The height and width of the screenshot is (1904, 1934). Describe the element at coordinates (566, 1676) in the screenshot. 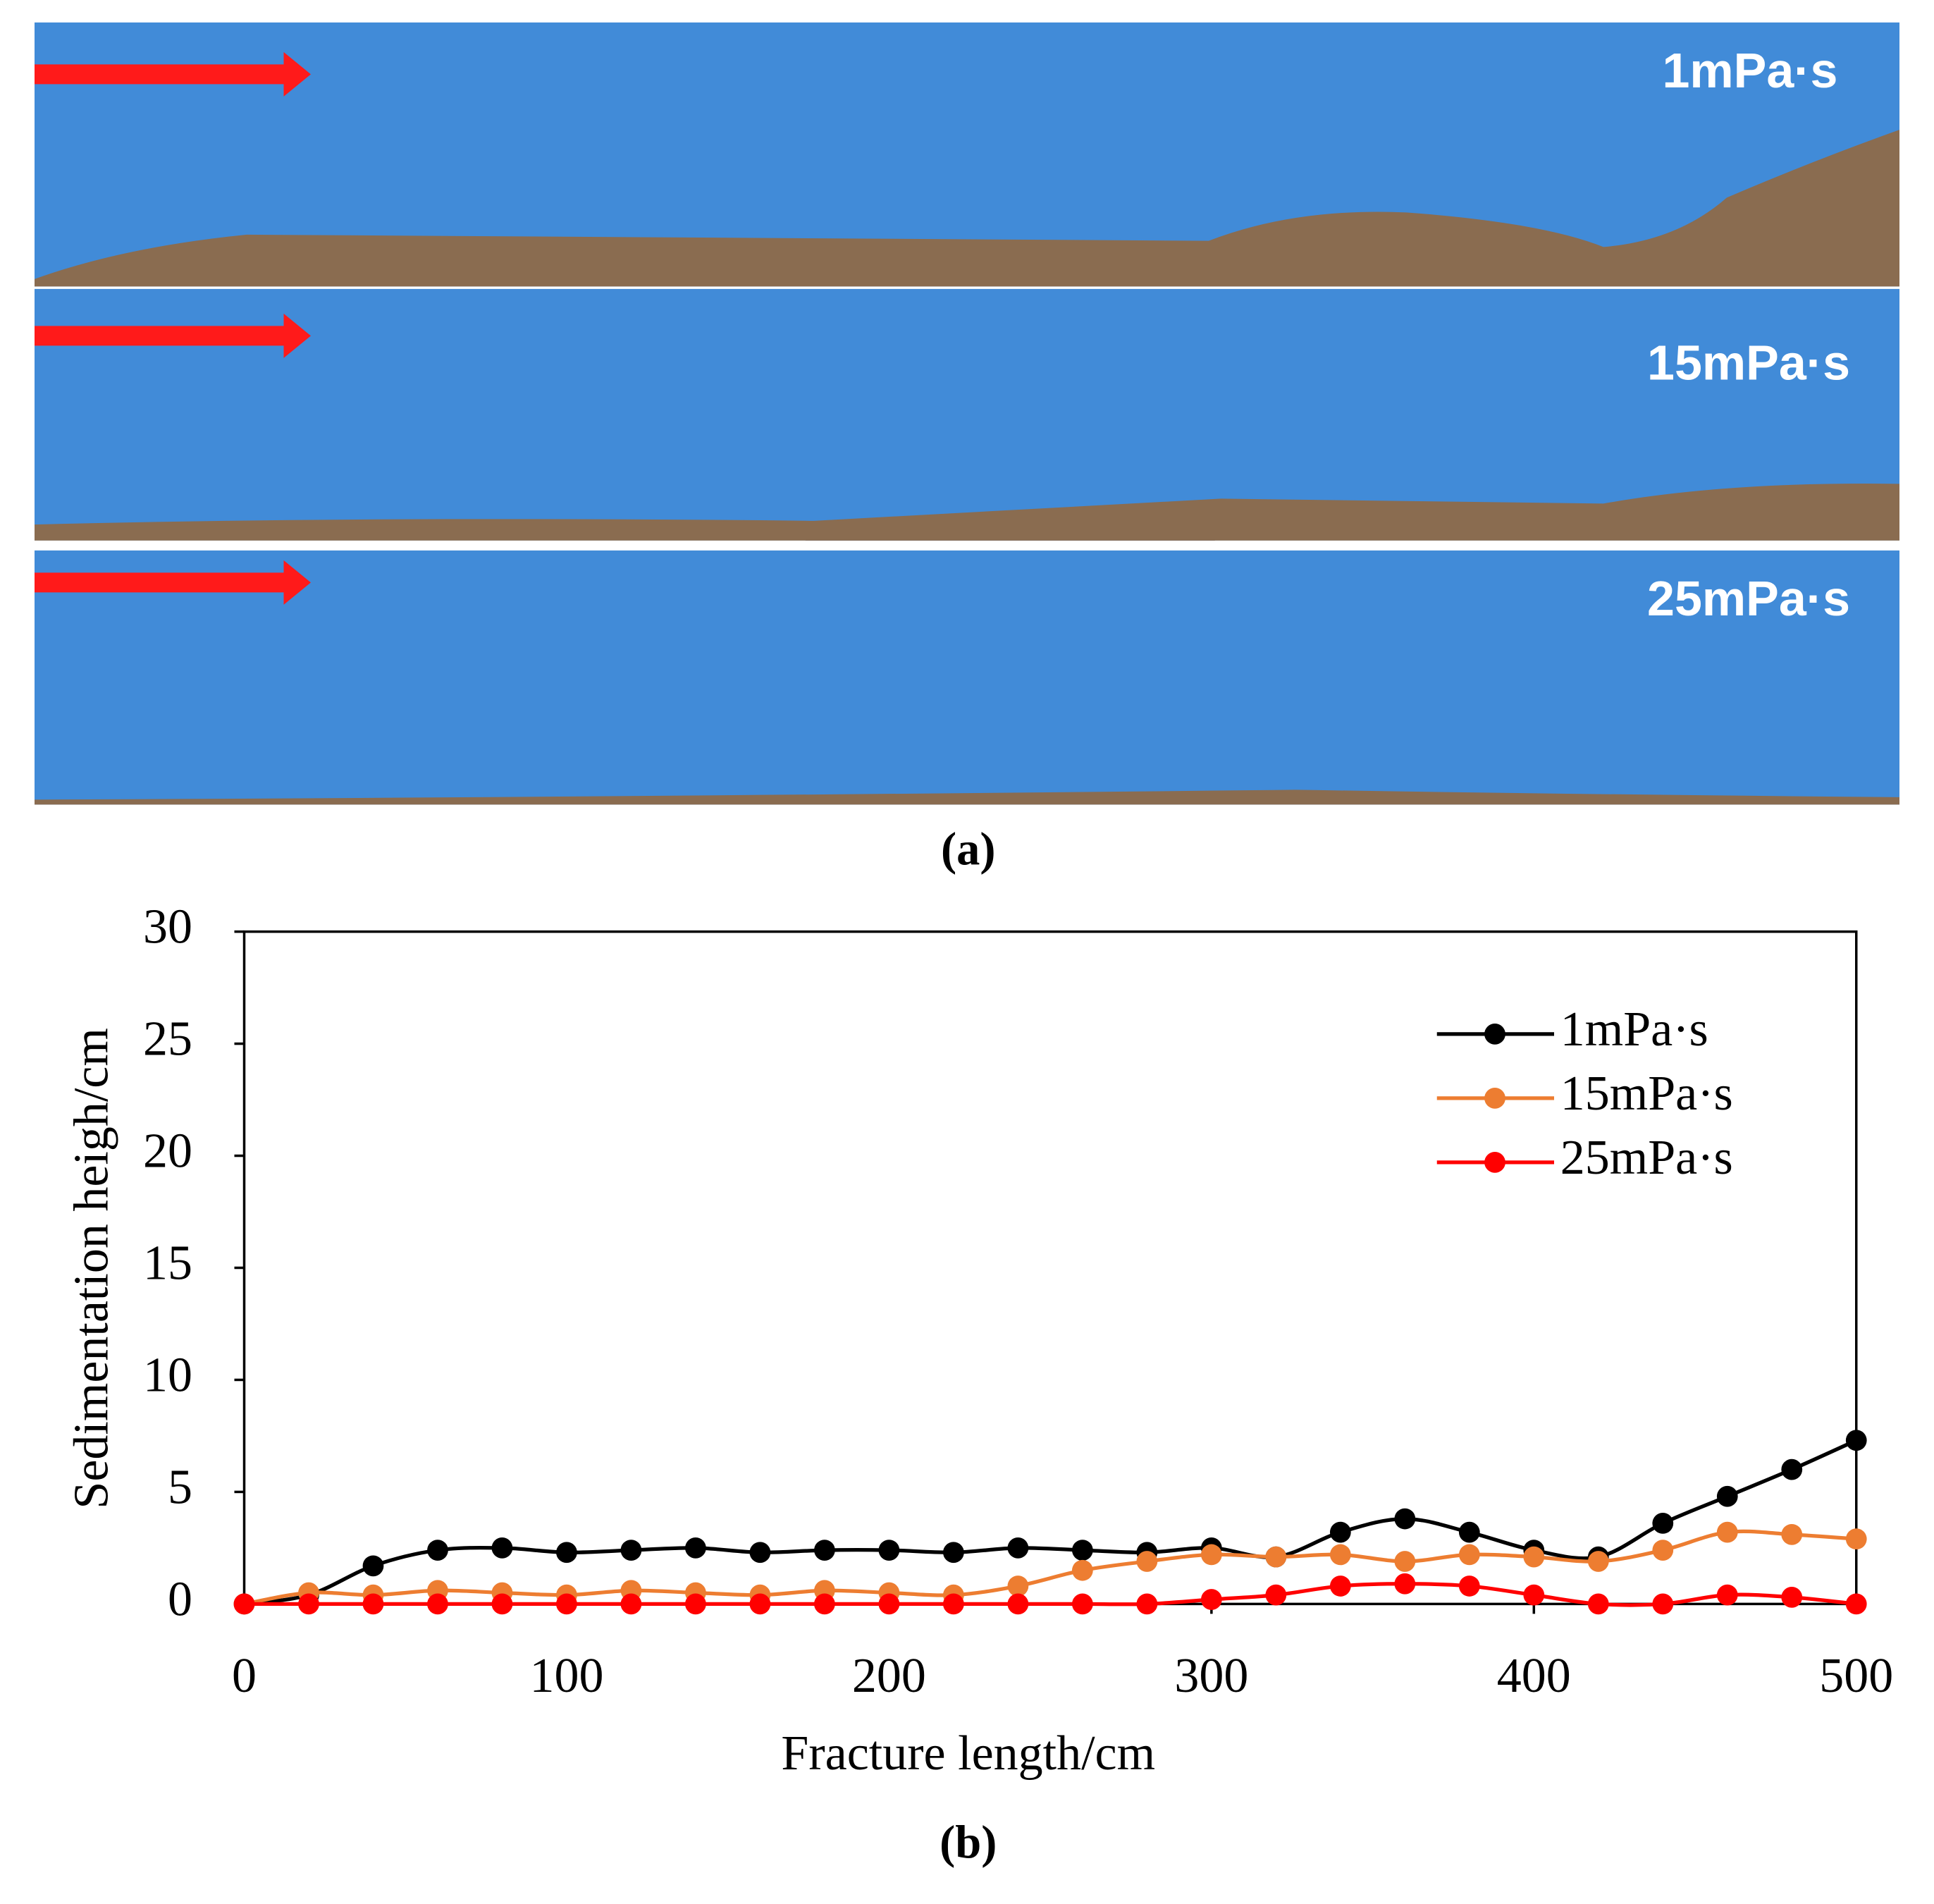

I see `x-tick-label: 100` at that location.